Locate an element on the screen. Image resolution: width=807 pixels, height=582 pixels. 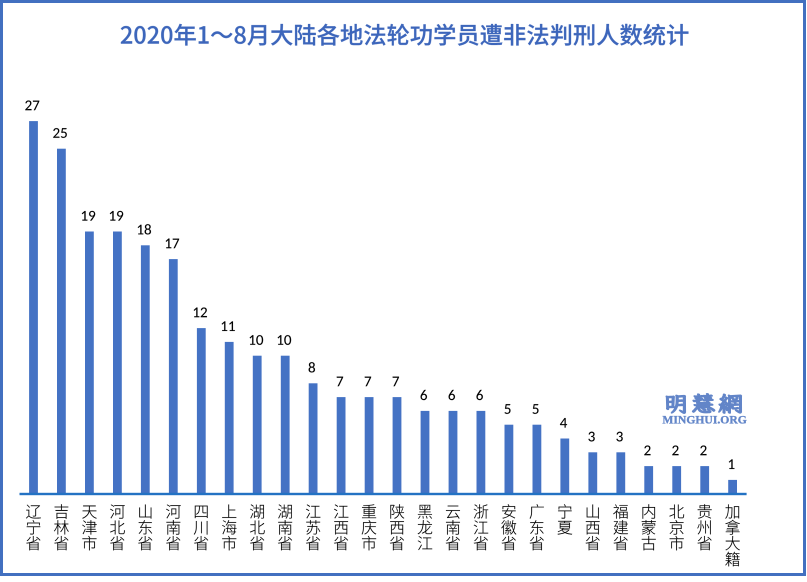
svg-text: MINGHUI.ORG is located at coordinates (704, 420).